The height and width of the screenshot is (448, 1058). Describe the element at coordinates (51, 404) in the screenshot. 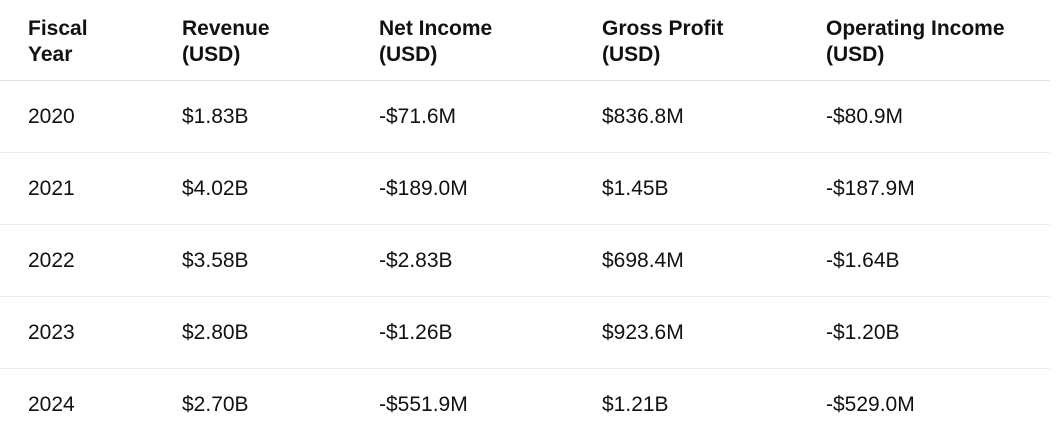

I see `cell-fiscal-year: 2024` at that location.